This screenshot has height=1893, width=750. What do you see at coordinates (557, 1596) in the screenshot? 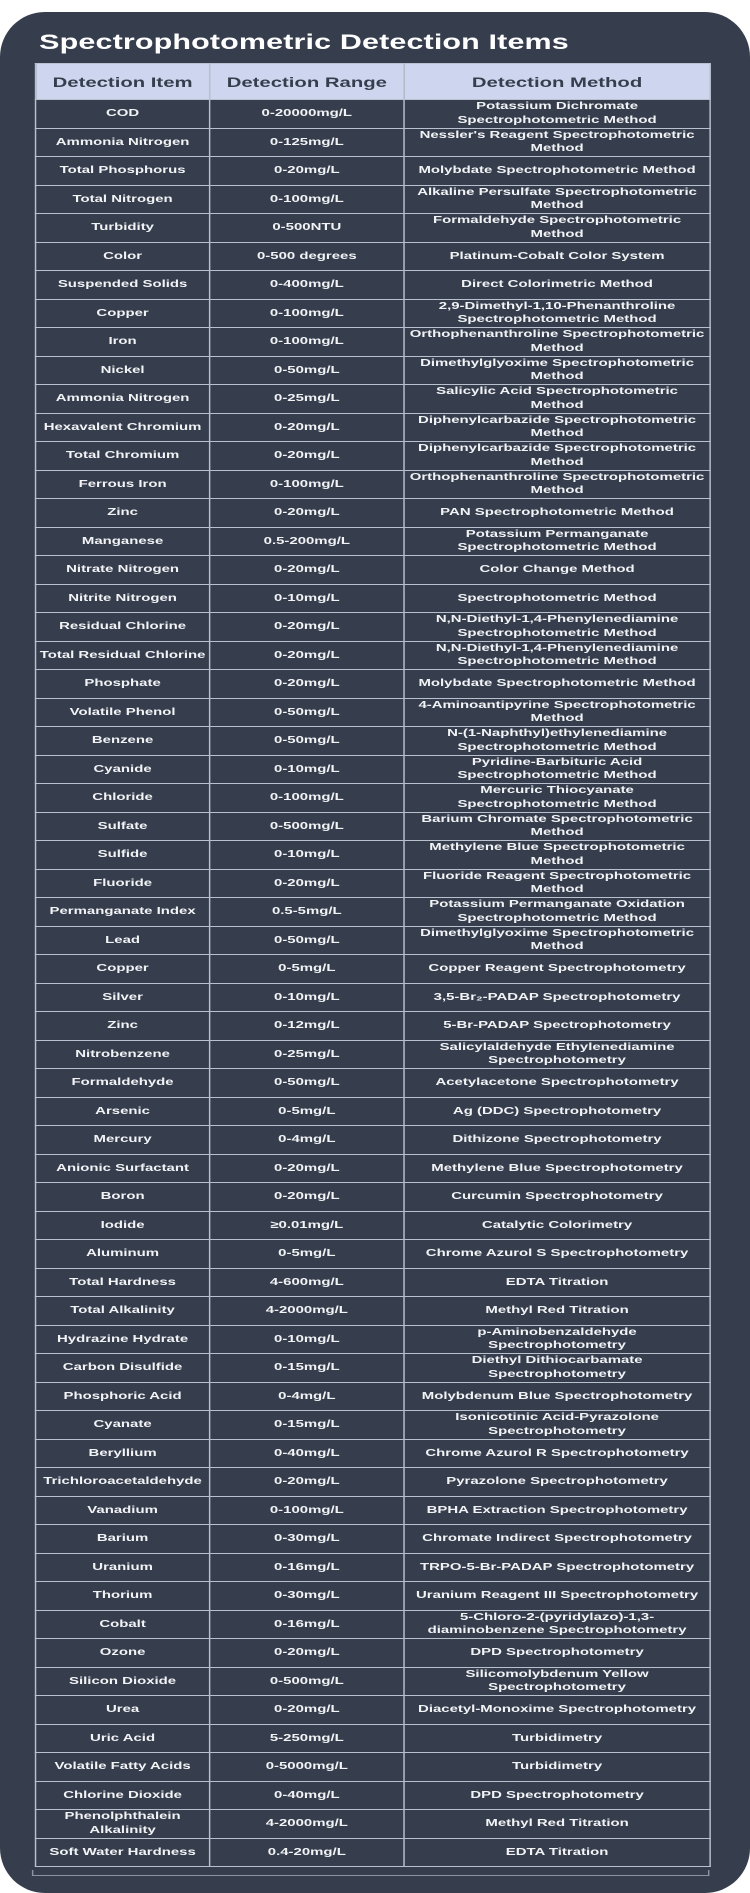
I see `detection-method-cell: Uranium Reagent III Spectrophotometry` at bounding box center [557, 1596].